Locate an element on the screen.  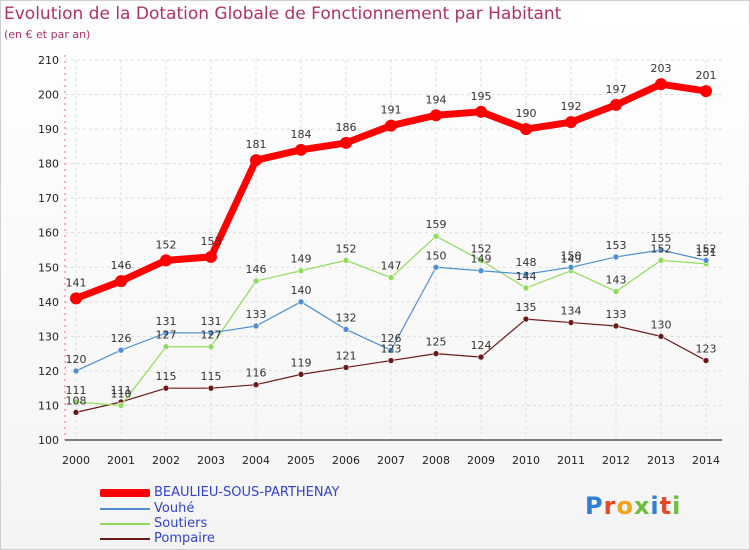
data-label-pompaire-2006: 121 is located at coordinates (346, 355).